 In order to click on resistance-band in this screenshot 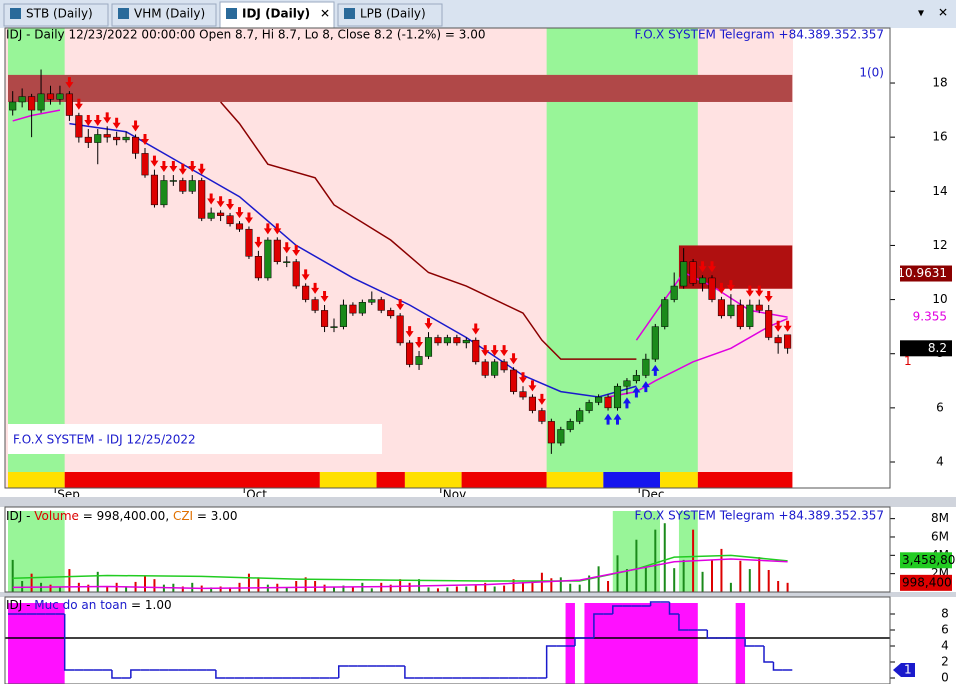, I will do `click(400, 88)`.